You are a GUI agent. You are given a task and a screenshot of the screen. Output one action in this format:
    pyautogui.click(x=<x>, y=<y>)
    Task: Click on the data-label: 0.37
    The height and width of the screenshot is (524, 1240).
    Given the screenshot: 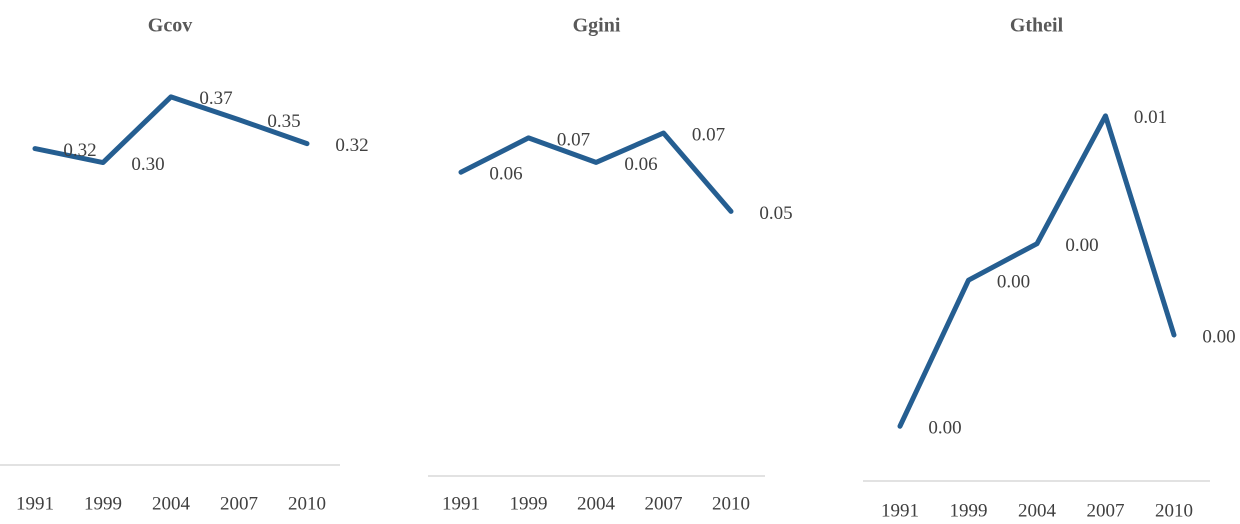 What is the action you would take?
    pyautogui.click(x=215, y=98)
    